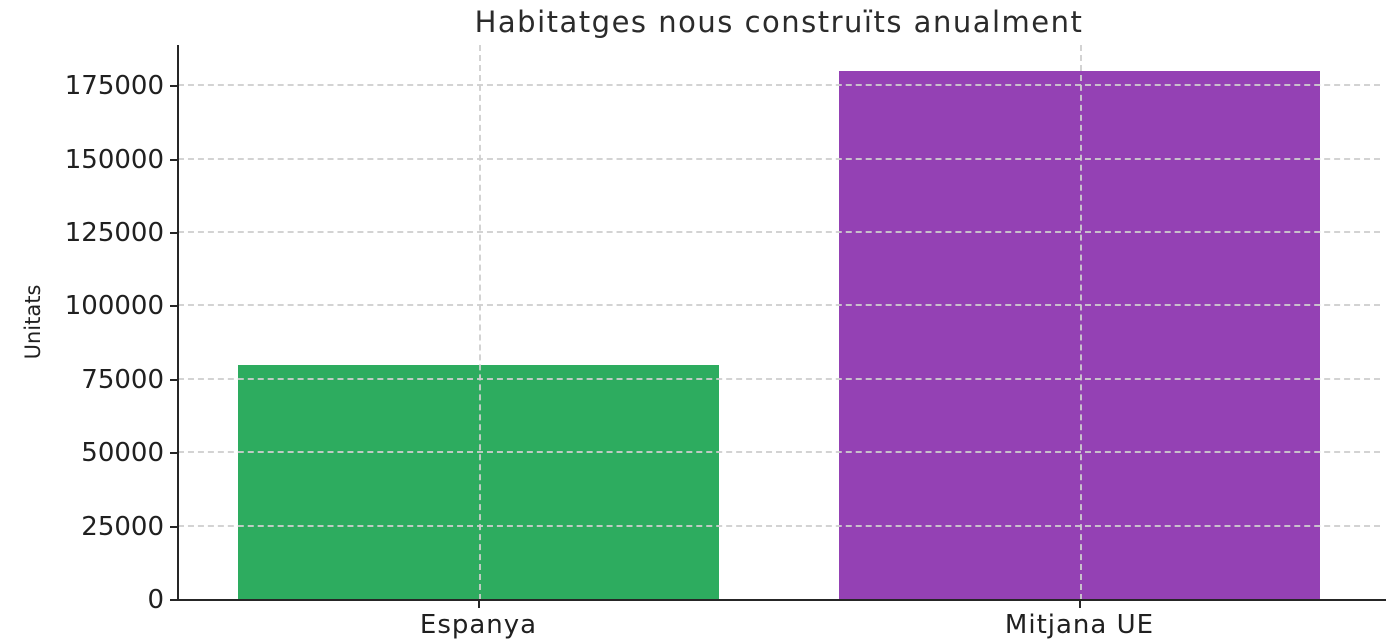 This screenshot has width=1397, height=643. What do you see at coordinates (122, 453) in the screenshot?
I see `y-tick-label: 50000` at bounding box center [122, 453].